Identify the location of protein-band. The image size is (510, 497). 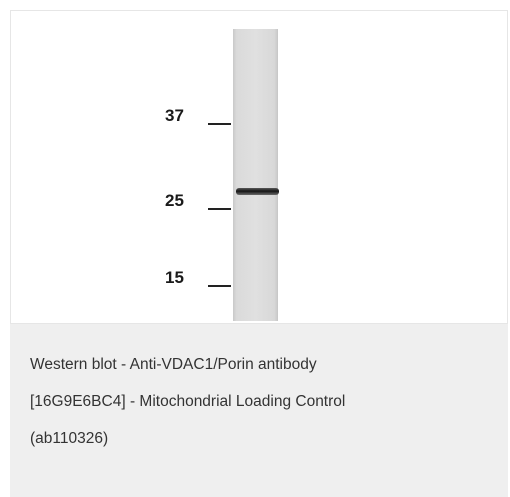
(257, 191).